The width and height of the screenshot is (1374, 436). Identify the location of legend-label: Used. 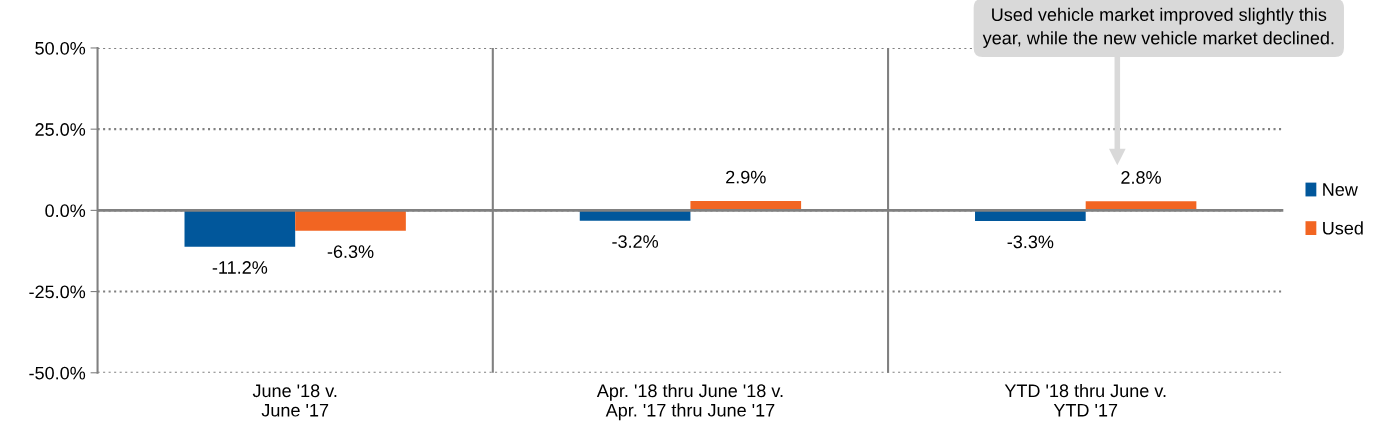
(1343, 228).